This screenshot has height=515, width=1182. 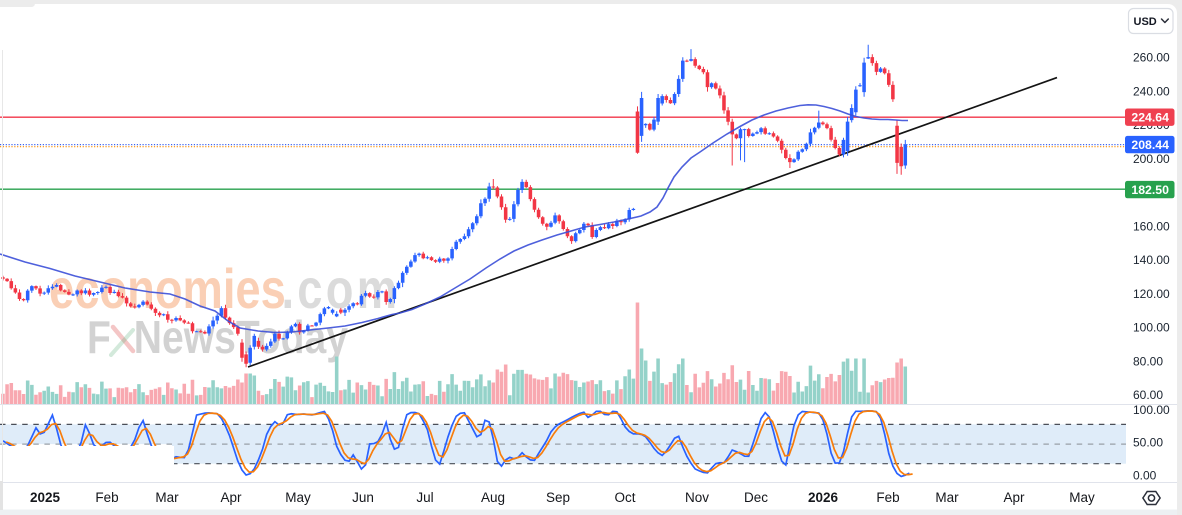 What do you see at coordinates (624, 497) in the screenshot?
I see `svg-text: Oct` at bounding box center [624, 497].